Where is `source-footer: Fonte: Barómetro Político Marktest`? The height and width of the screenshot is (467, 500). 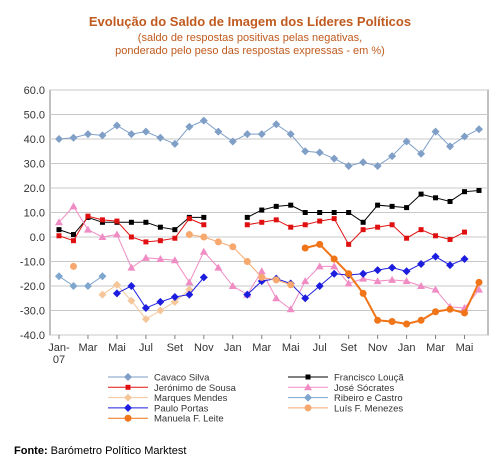
source-footer: Fonte: Barómetro Político Marktest is located at coordinates (100, 451).